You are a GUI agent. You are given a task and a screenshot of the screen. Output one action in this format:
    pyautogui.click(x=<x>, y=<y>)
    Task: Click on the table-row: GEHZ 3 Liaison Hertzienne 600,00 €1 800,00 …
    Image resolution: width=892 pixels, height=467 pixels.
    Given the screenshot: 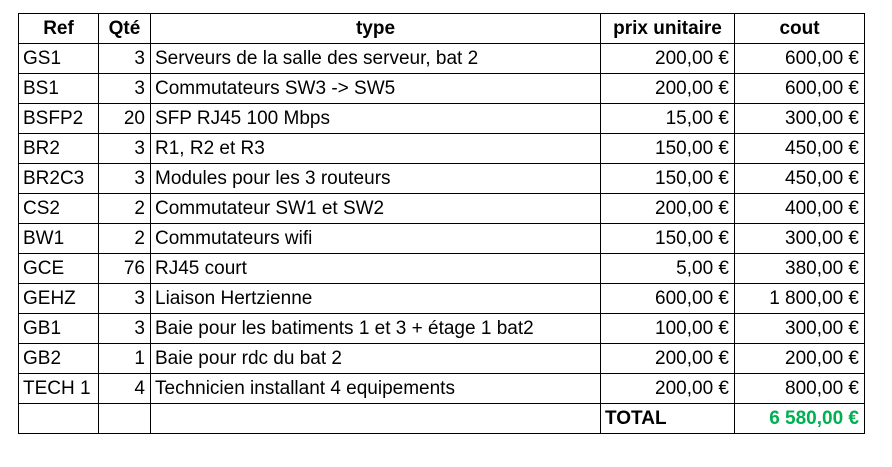 What is the action you would take?
    pyautogui.click(x=441, y=298)
    